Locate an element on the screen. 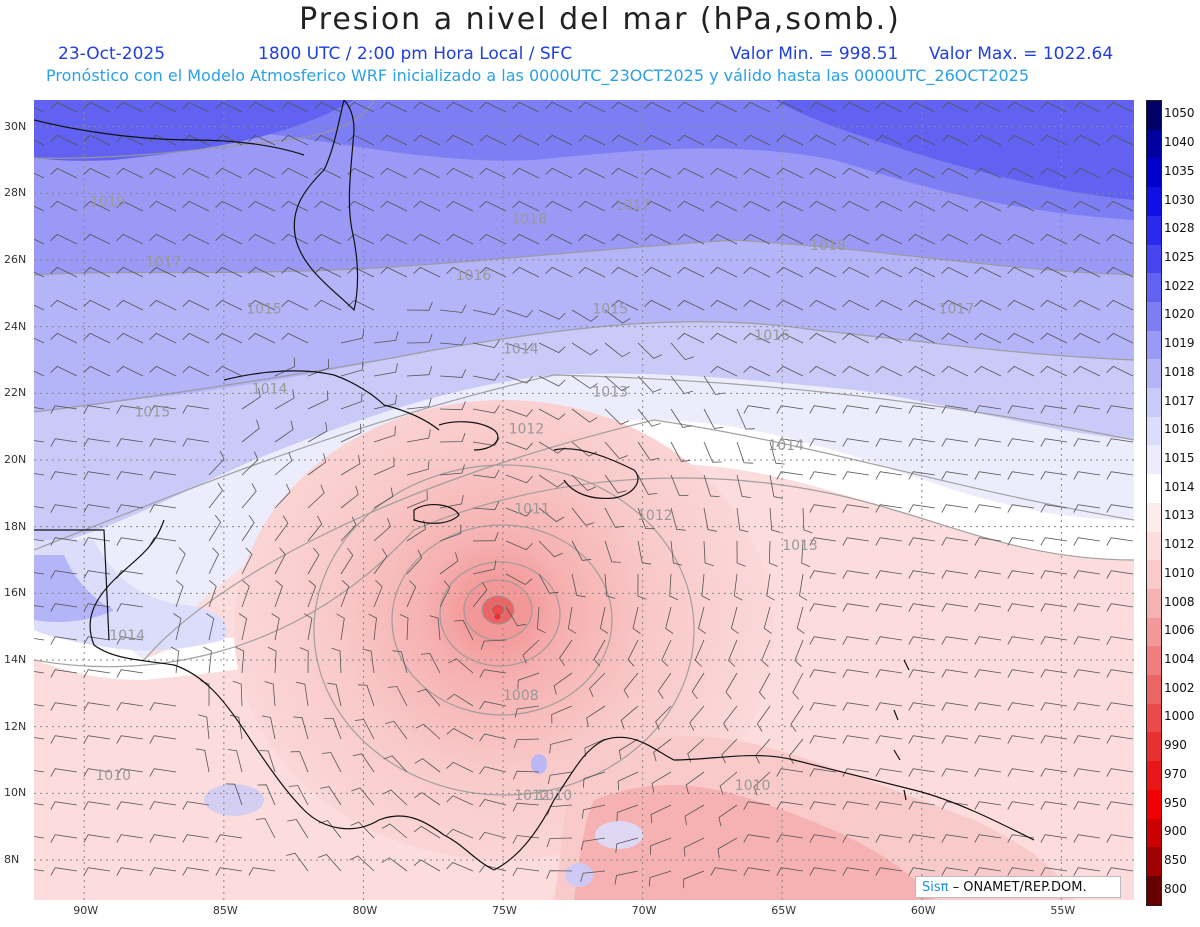 The image size is (1200, 927). contour-label: 1015 is located at coordinates (610, 309).